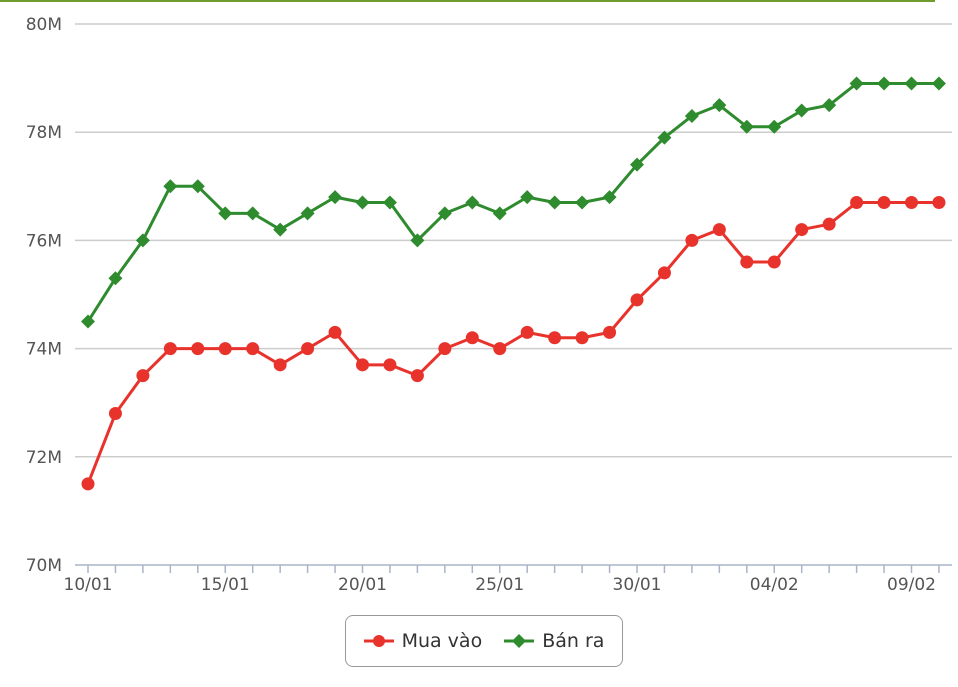 This screenshot has width=958, height=687. What do you see at coordinates (378, 641) in the screenshot?
I see `legend-buy-symbol` at bounding box center [378, 641].